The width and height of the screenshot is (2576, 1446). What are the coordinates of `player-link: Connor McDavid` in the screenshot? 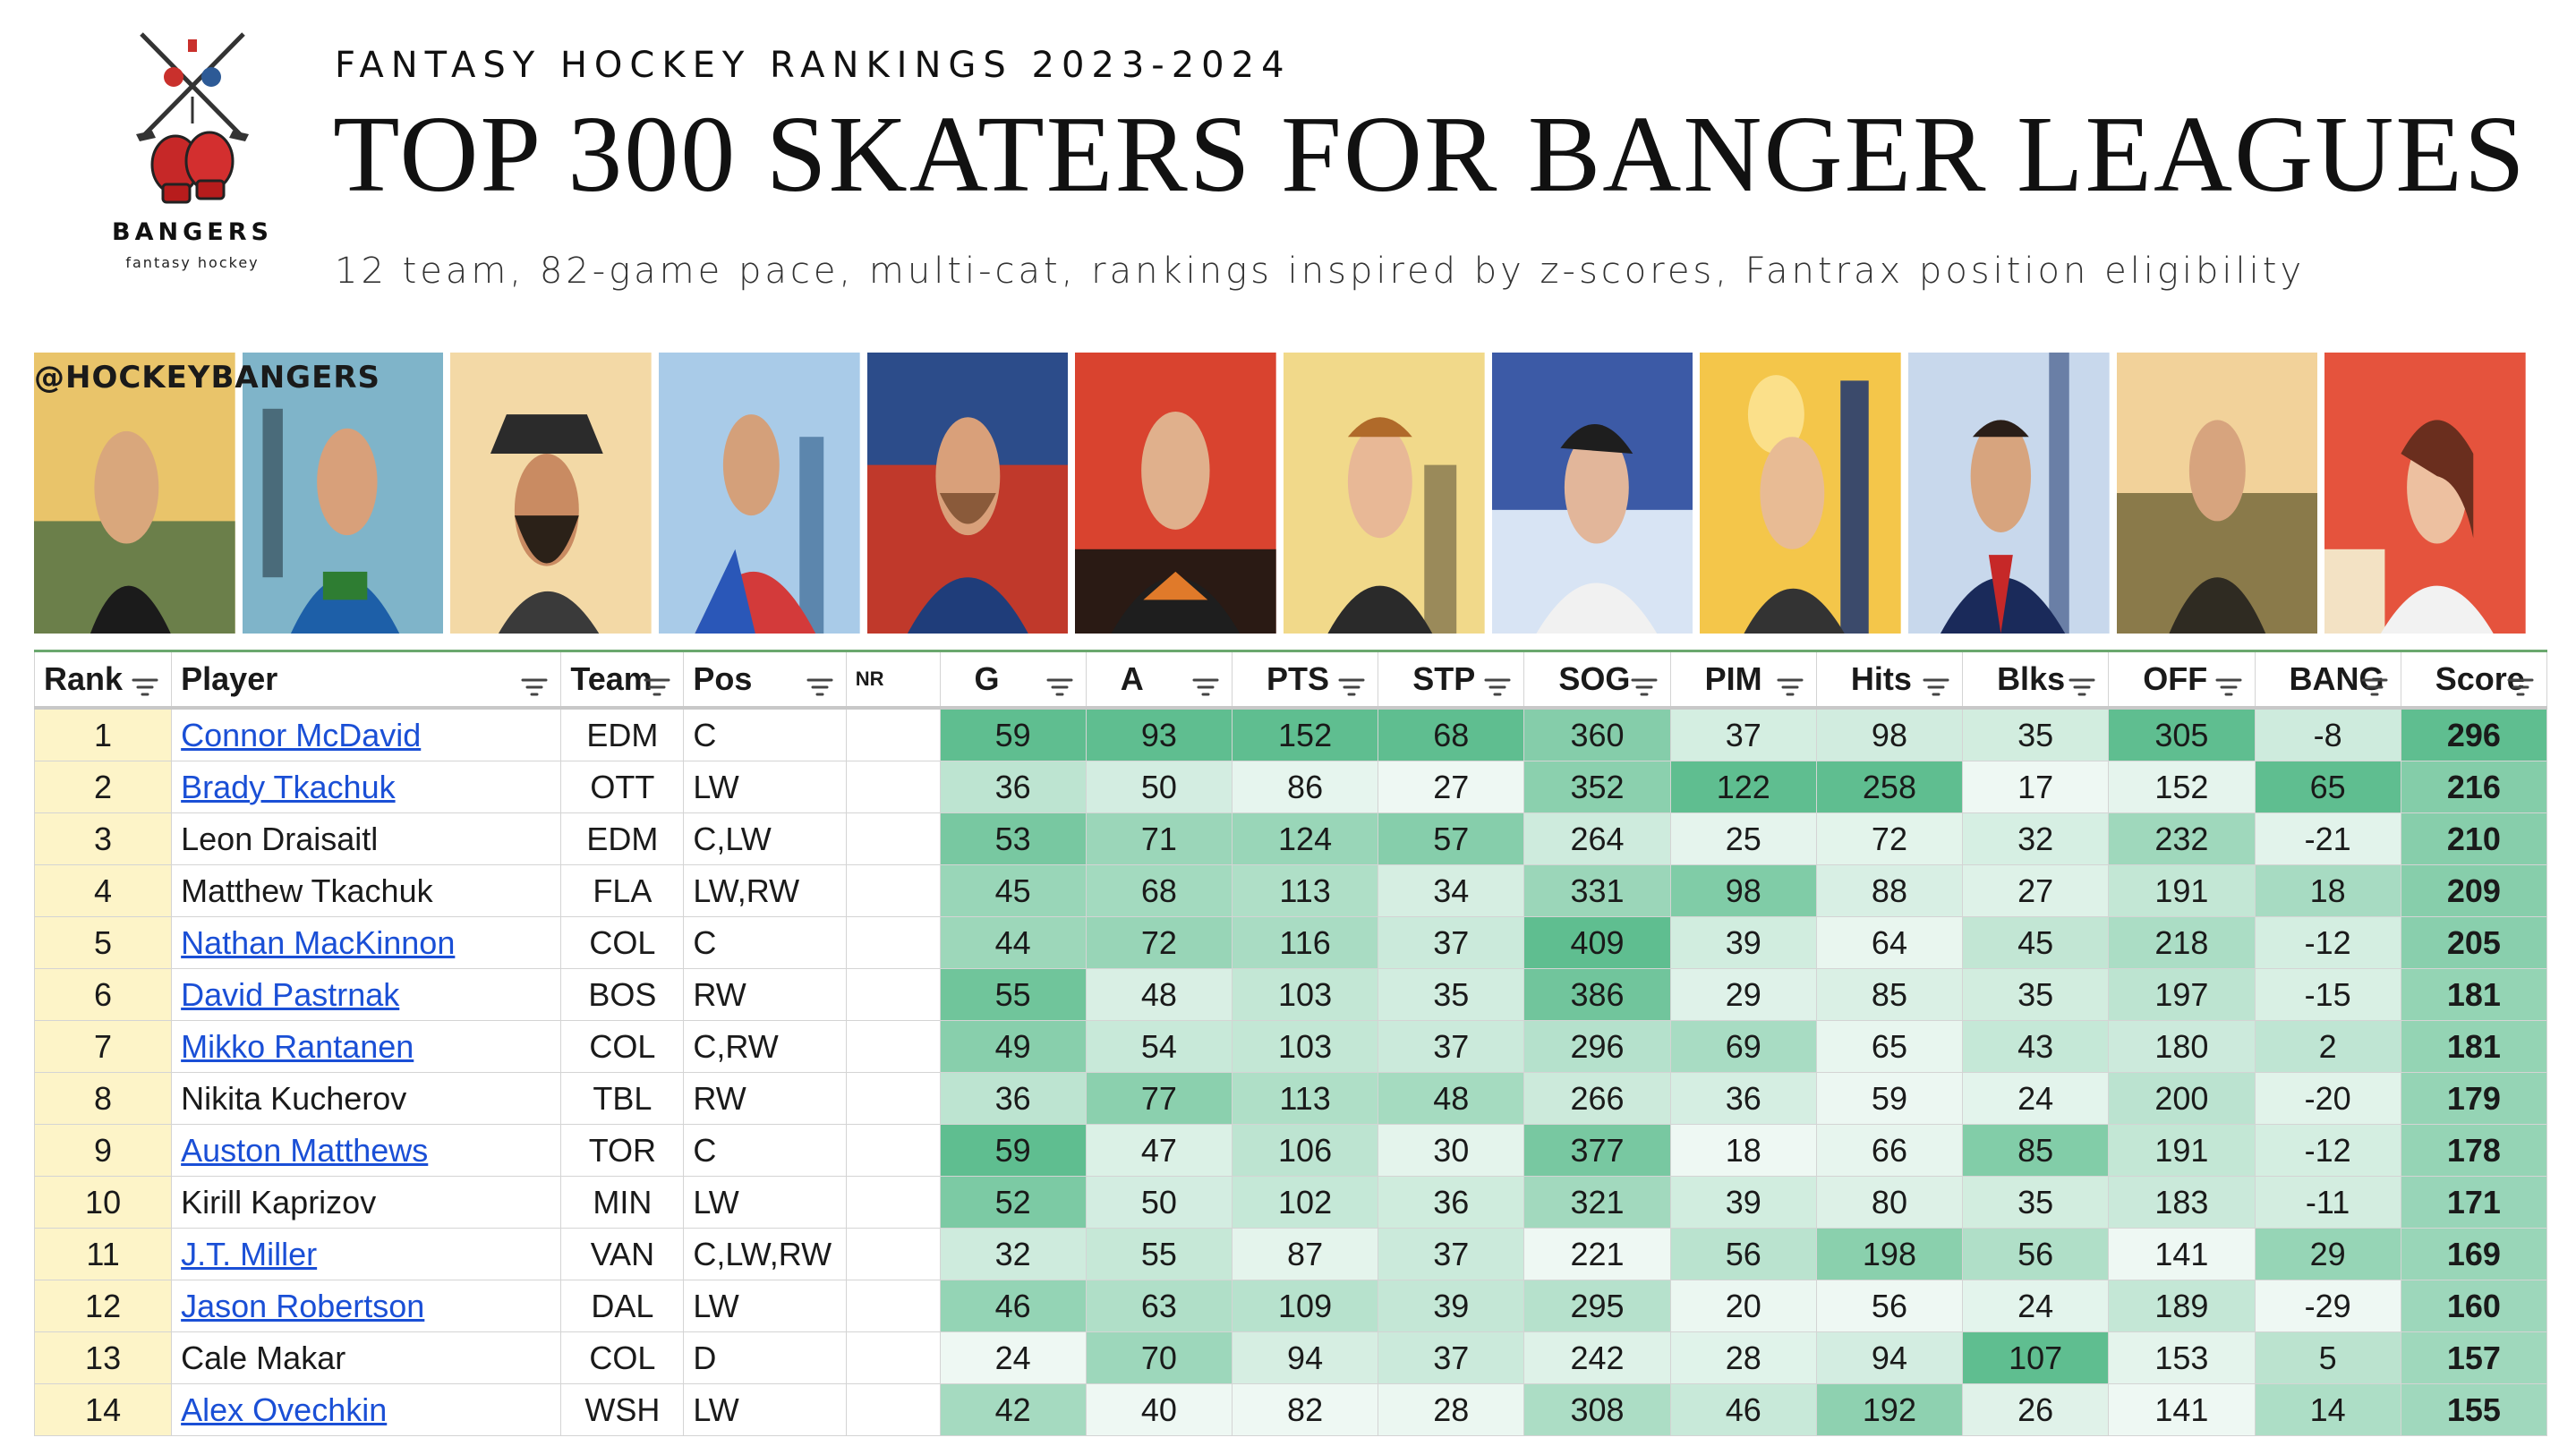 It's located at (301, 734).